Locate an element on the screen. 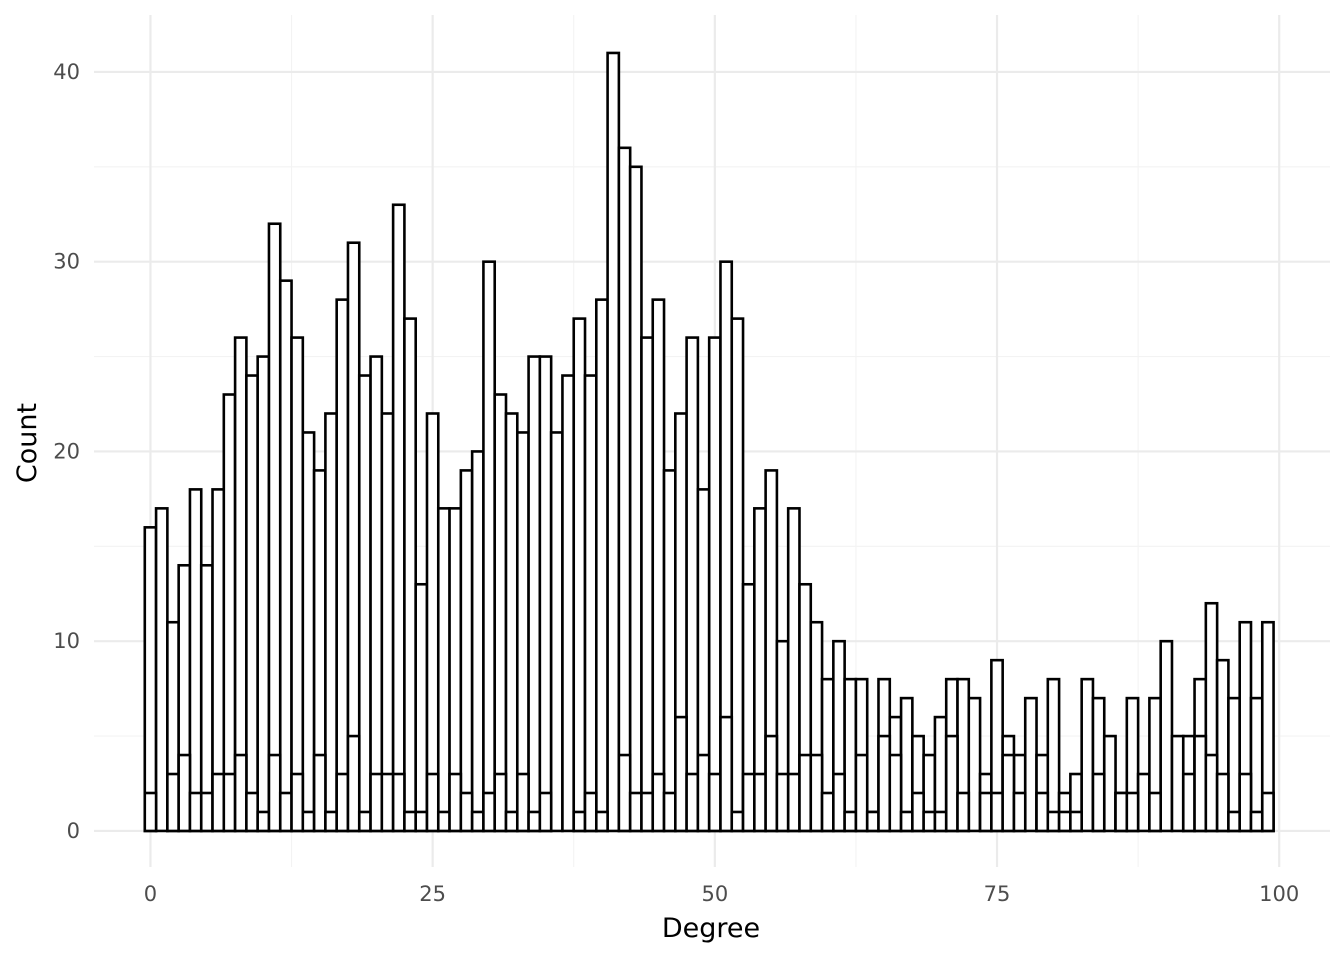 Image resolution: width=1344 pixels, height=960 pixels. x-tick-label: 25 is located at coordinates (432, 894).